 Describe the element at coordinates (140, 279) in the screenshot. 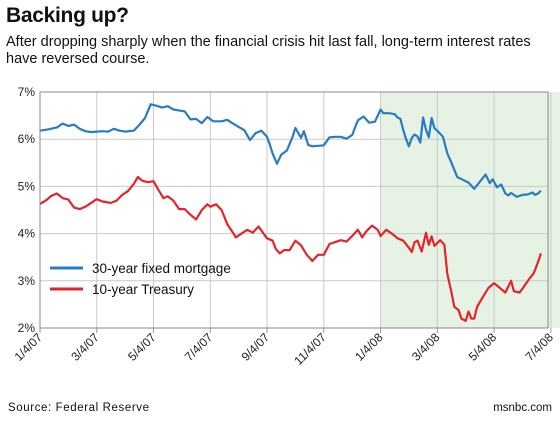

I see `legend: 30-year fixed mortgage 10-year Treasury` at that location.